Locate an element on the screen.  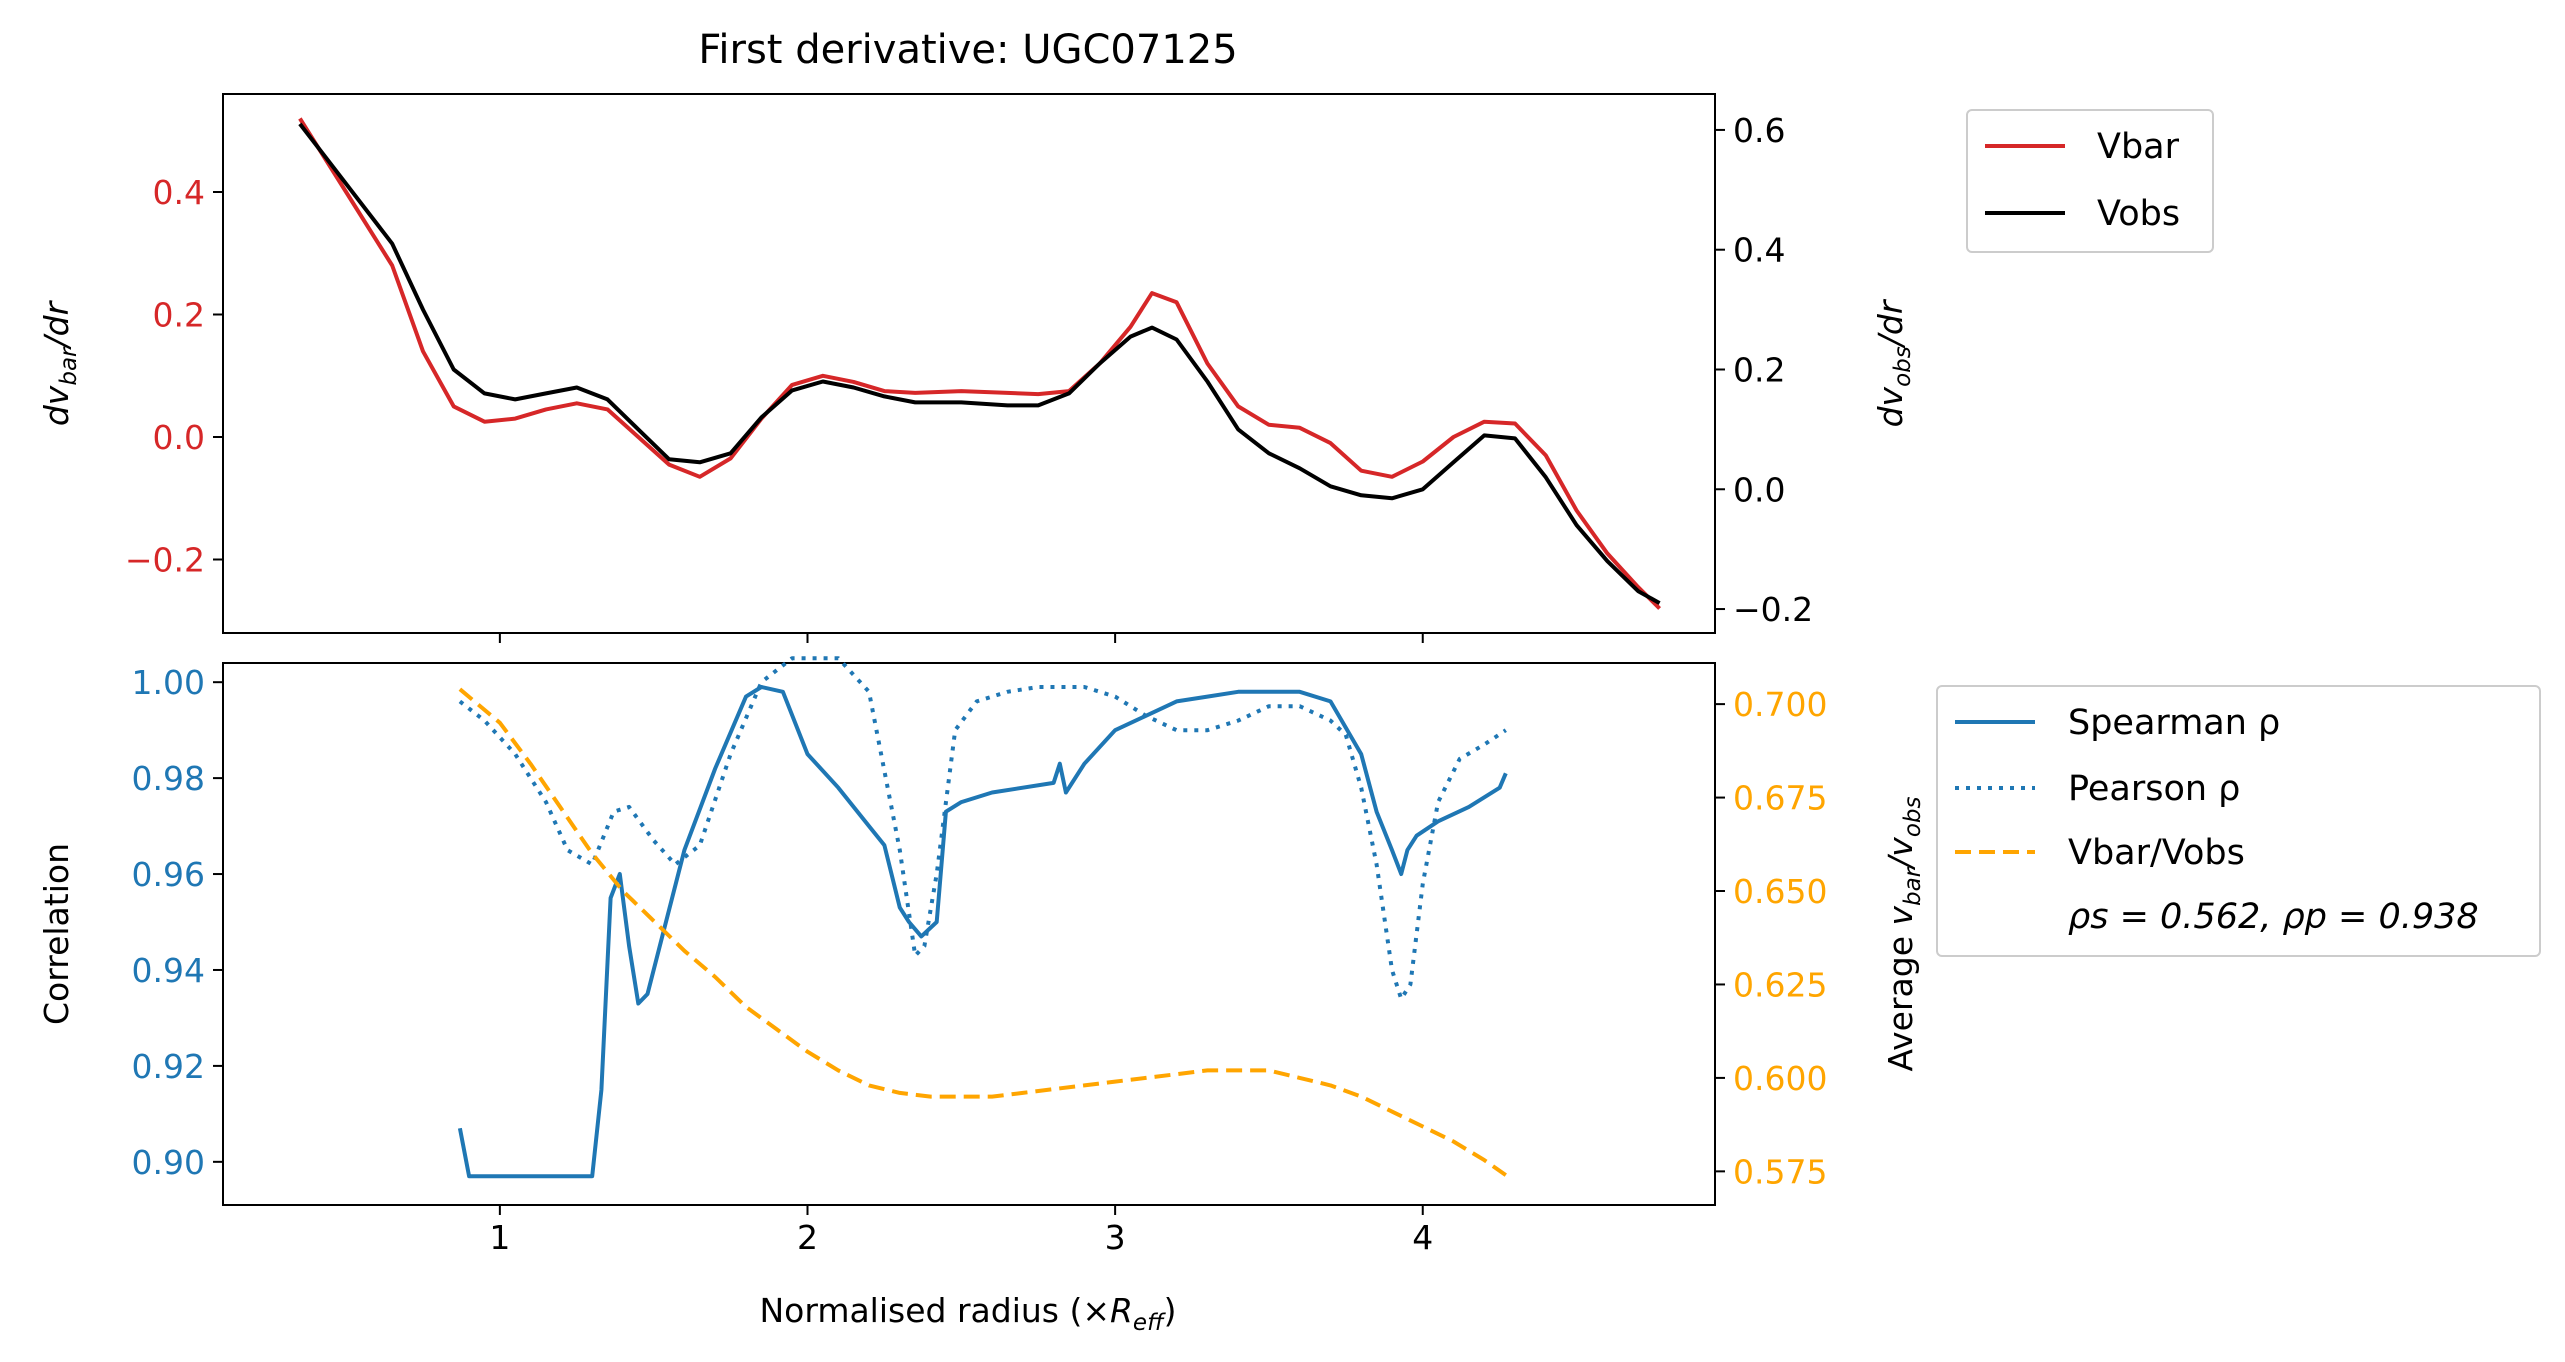
legend-label-vobs: Vobs is located at coordinates (2138, 214).